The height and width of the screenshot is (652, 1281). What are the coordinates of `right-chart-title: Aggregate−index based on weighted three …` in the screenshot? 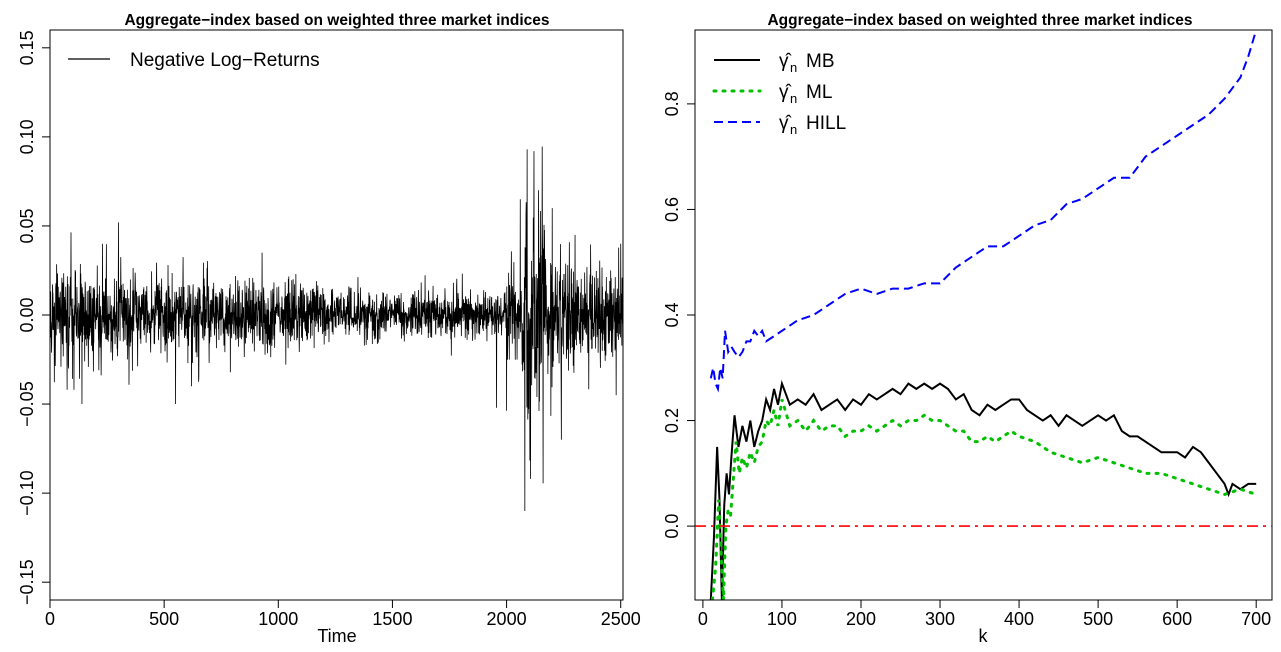 It's located at (979, 20).